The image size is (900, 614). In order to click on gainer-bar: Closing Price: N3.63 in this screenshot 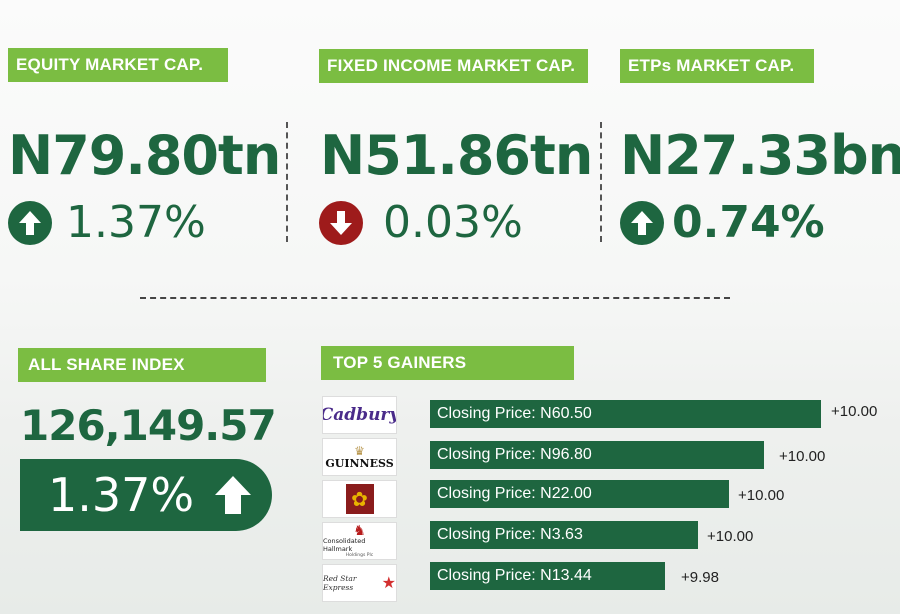, I will do `click(564, 535)`.